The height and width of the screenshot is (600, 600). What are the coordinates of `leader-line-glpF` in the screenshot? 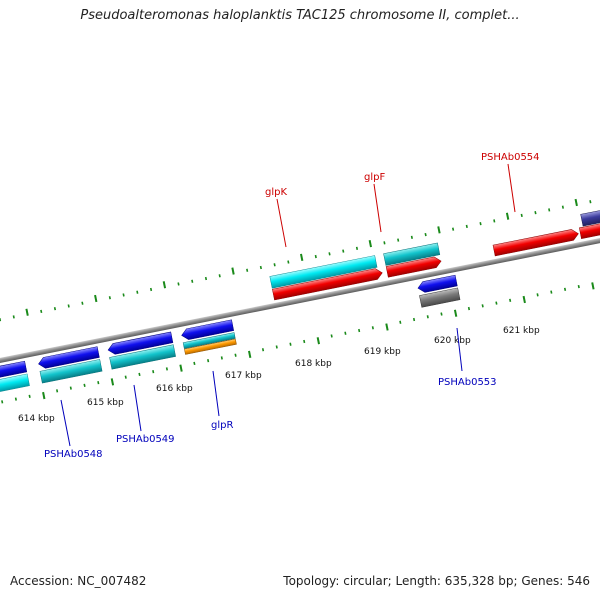 It's located at (377, 208).